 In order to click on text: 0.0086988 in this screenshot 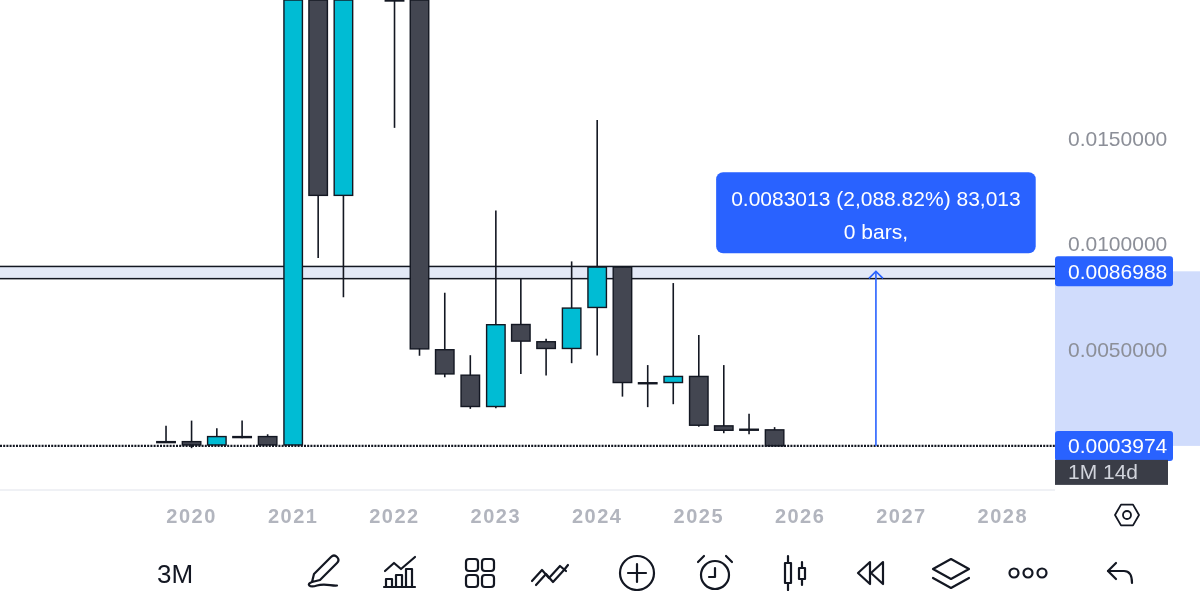, I will do `click(1118, 271)`.